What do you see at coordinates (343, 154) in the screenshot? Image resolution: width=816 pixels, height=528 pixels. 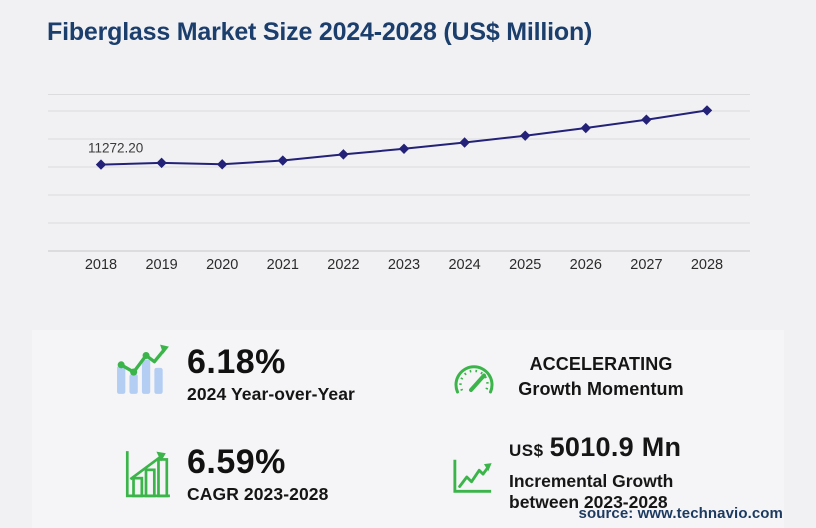 I see `data-point-2022` at bounding box center [343, 154].